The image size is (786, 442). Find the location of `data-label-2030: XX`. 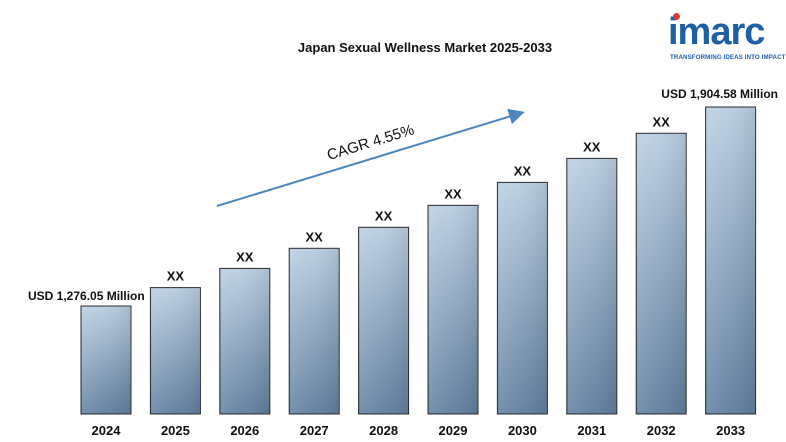

data-label-2030: XX is located at coordinates (523, 170).